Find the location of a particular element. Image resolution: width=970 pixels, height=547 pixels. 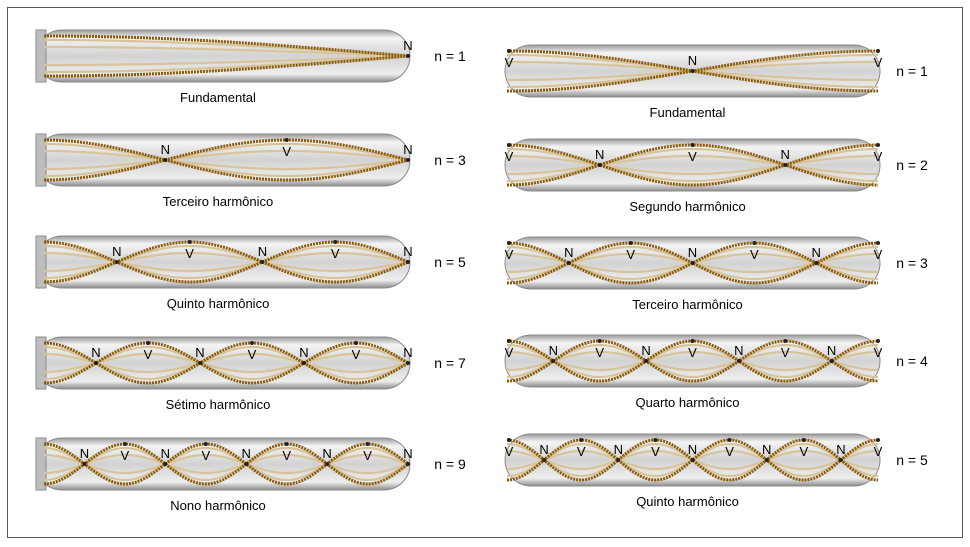

right-pipe-3-antinode-label-1: V is located at coordinates (509, 254).